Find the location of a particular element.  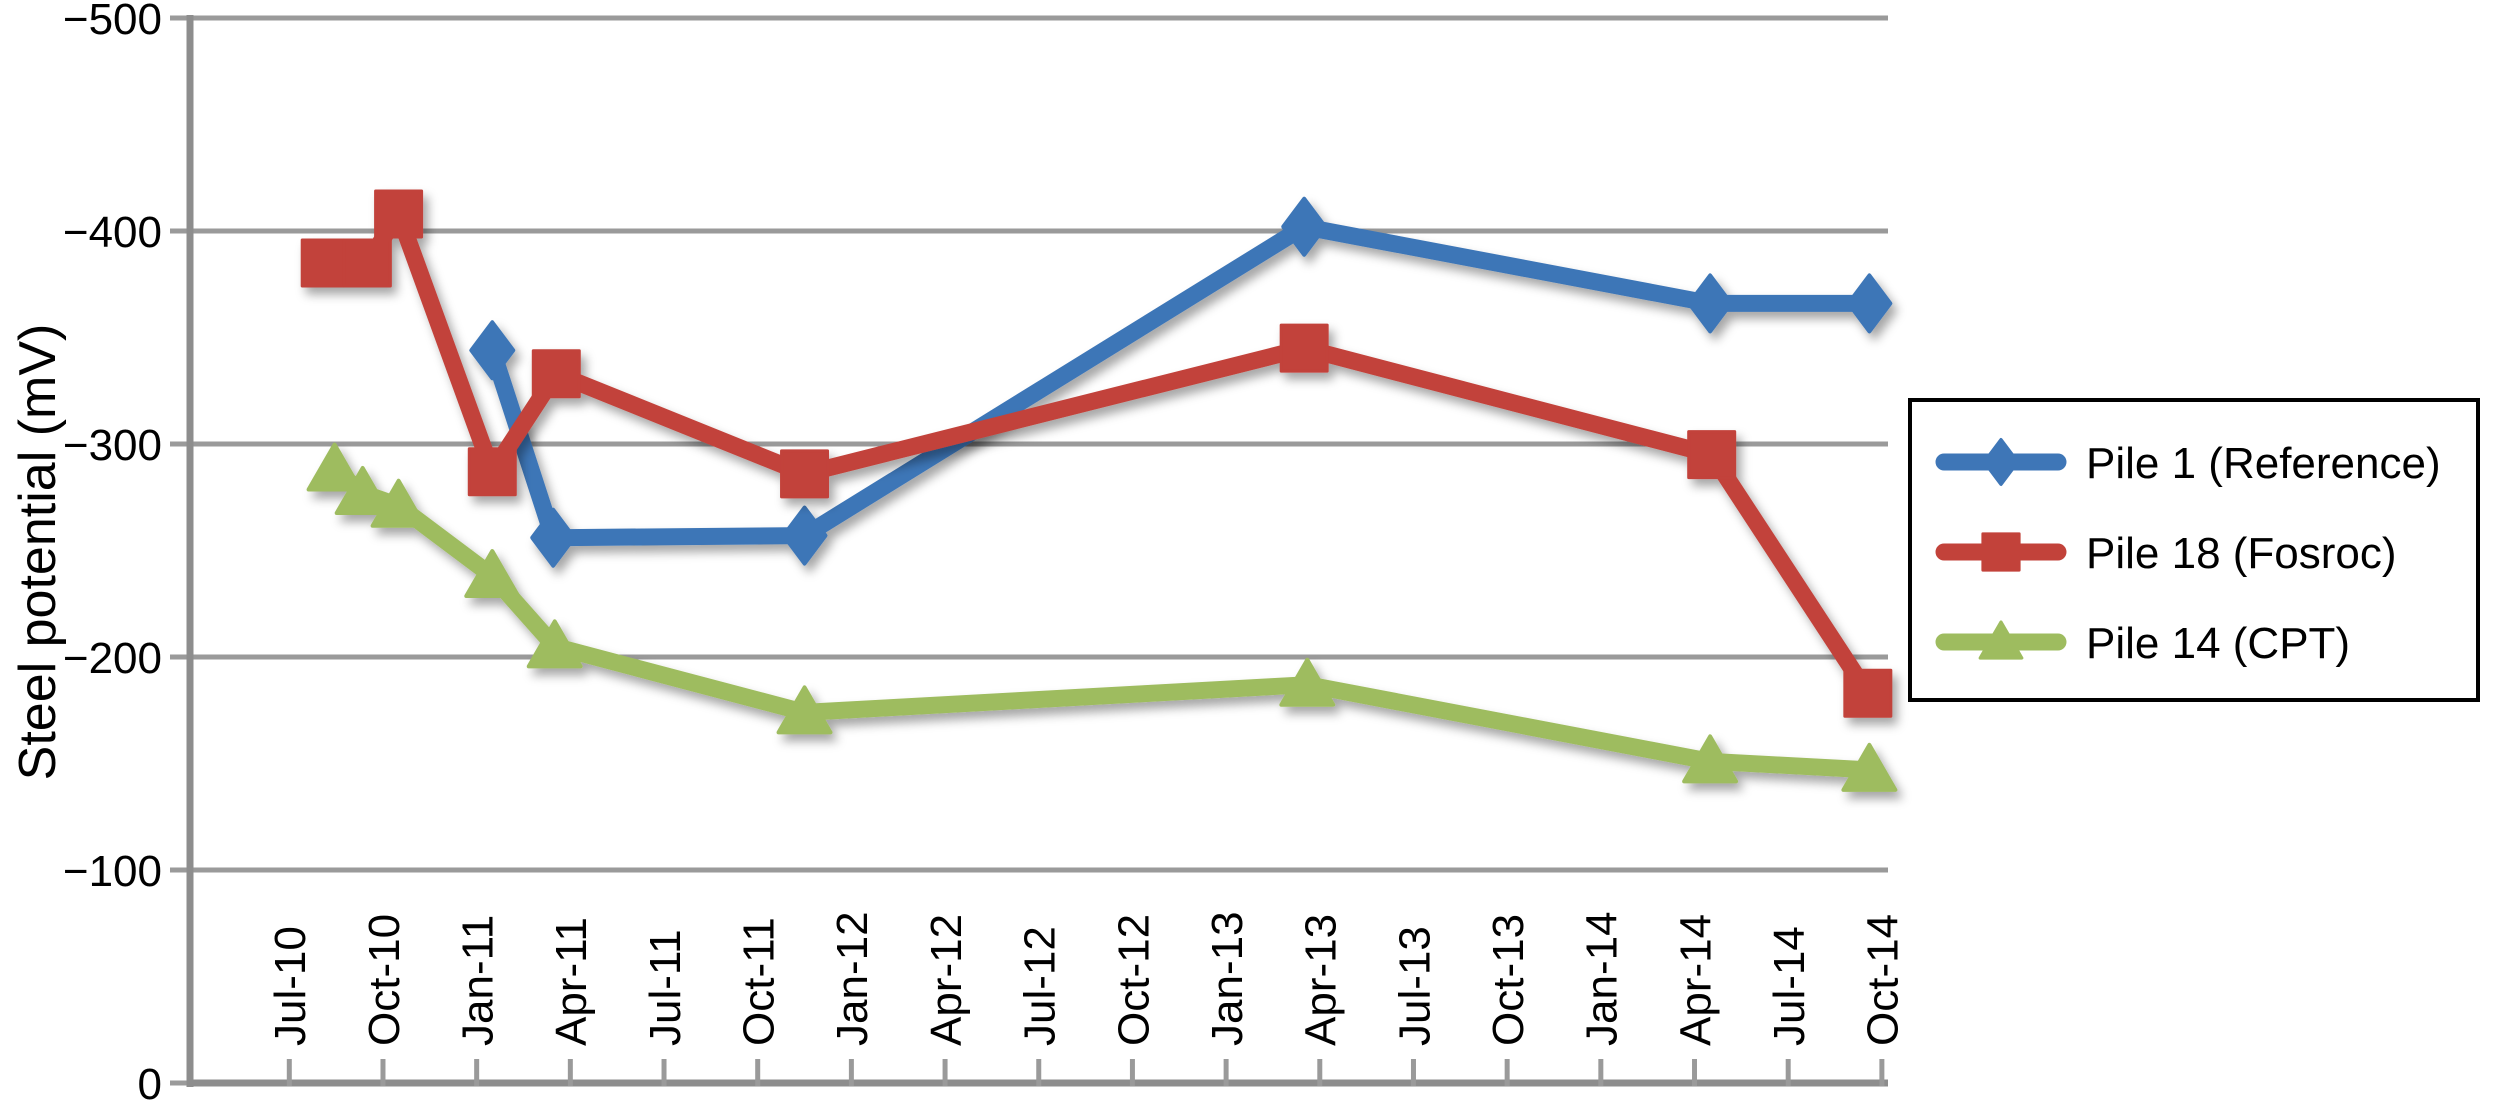

legend-row: Pile 14 (CPT) is located at coordinates (2142, 643).